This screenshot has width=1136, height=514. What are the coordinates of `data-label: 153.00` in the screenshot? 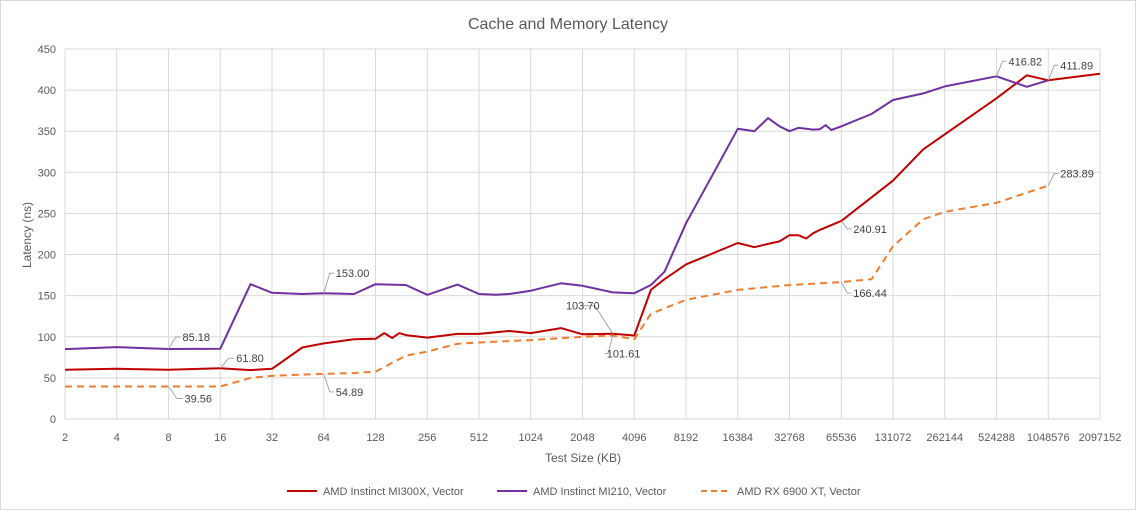 It's located at (353, 274).